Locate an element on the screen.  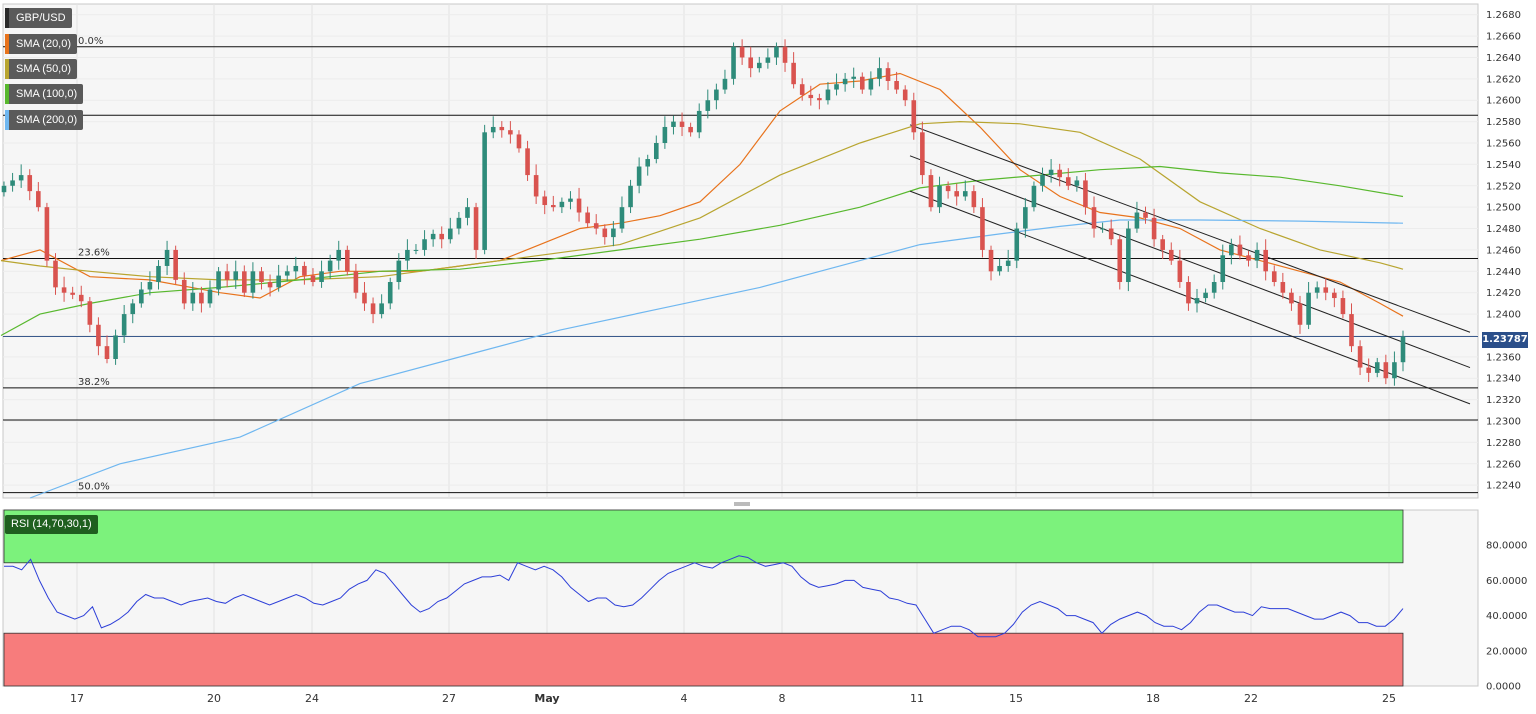
fibonacci-labels: 0.0% 23.6% 38.2% 50.0% is located at coordinates (94, 264).